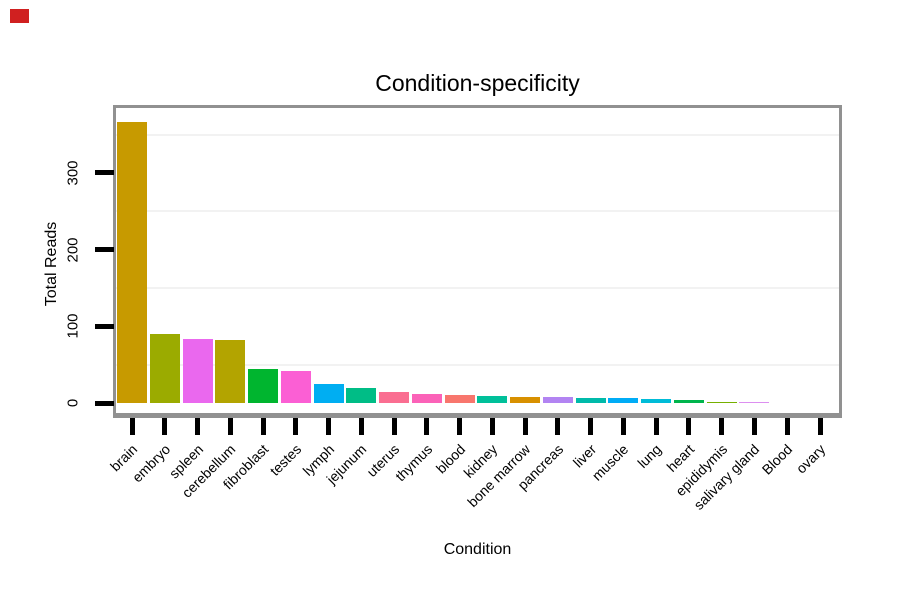  I want to click on bar-uterus, so click(394, 397).